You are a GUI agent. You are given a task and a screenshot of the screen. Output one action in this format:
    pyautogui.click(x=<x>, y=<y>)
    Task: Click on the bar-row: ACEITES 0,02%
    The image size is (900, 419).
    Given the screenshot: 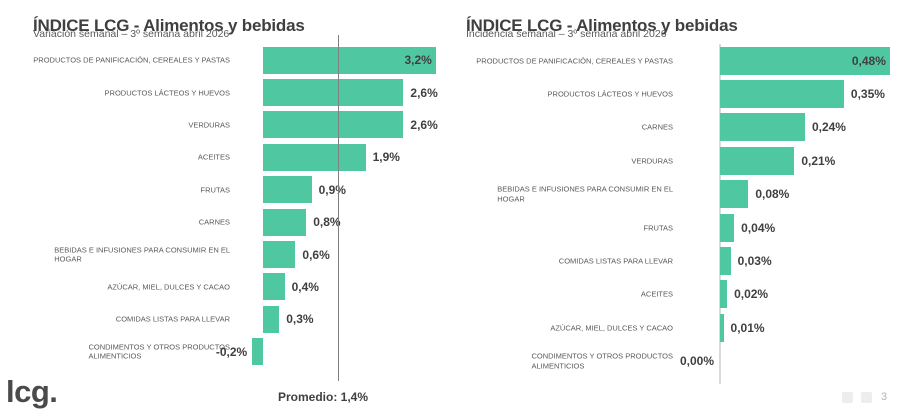 What is the action you would take?
    pyautogui.click(x=670, y=294)
    